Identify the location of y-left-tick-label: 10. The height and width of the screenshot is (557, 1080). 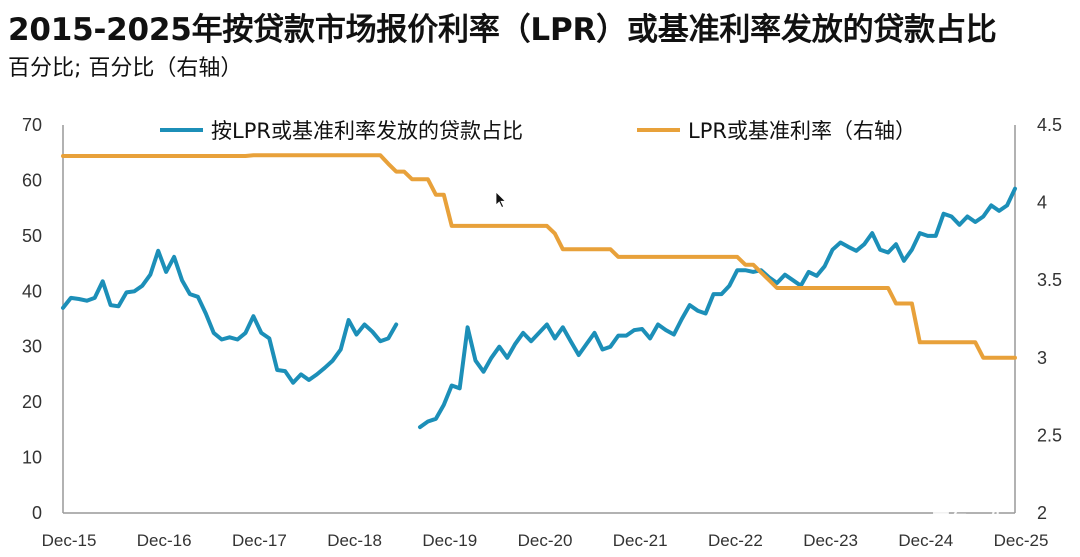
(32, 458).